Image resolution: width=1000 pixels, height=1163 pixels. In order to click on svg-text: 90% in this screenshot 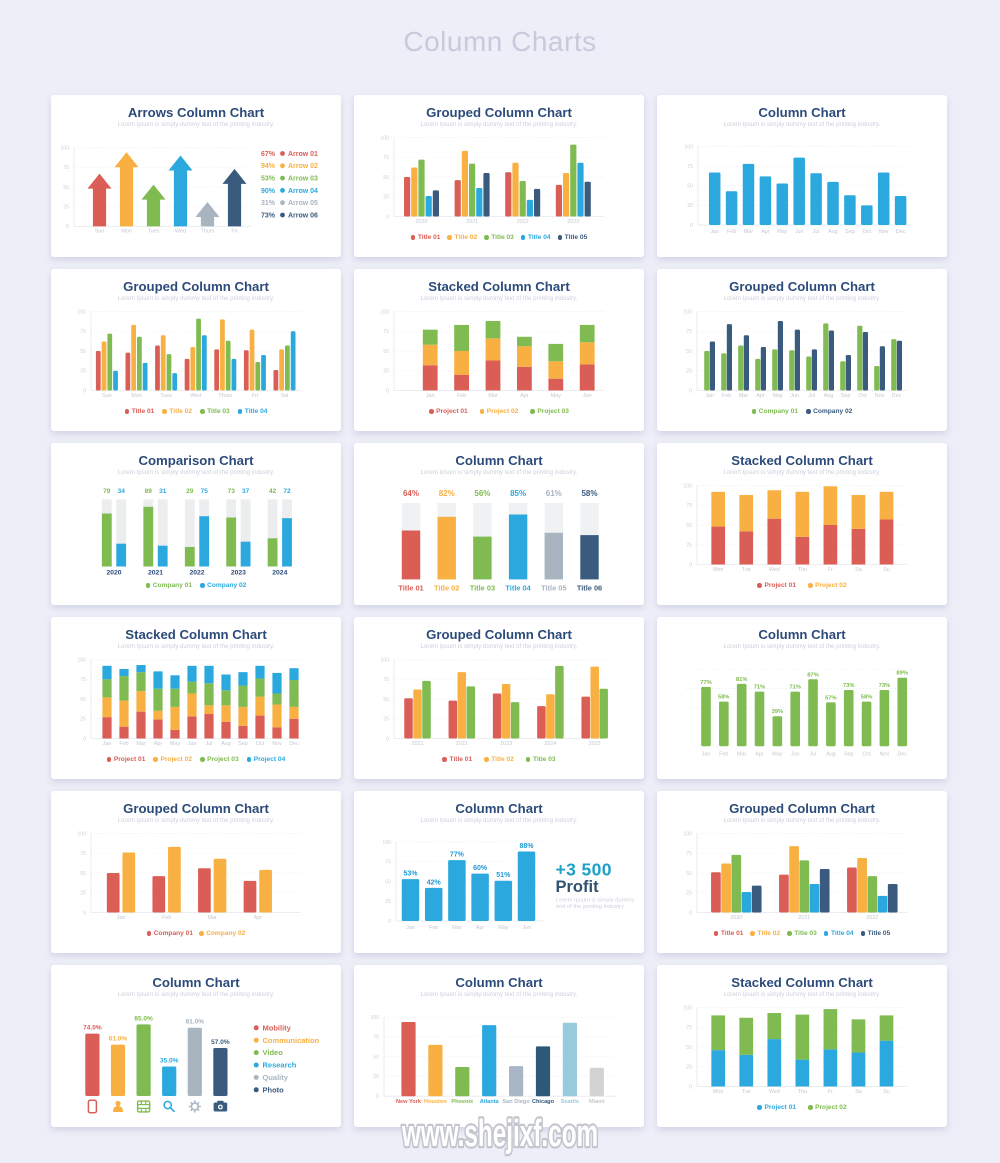, I will do `click(268, 191)`.